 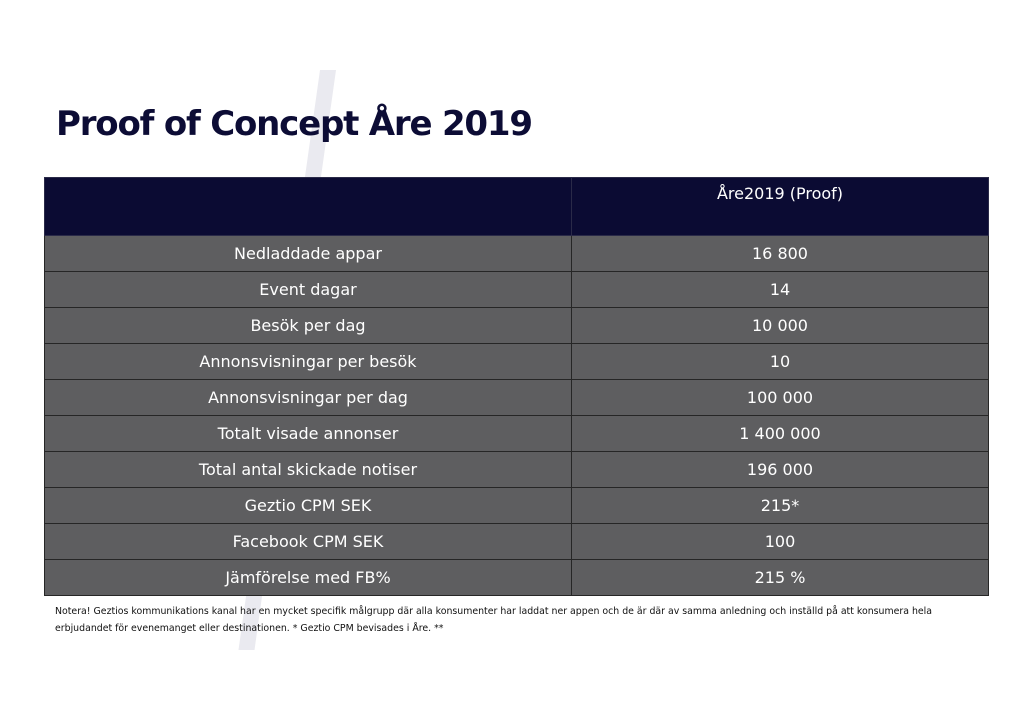 I want to click on table-header-row: Åre2019 (Proof), so click(x=516, y=206).